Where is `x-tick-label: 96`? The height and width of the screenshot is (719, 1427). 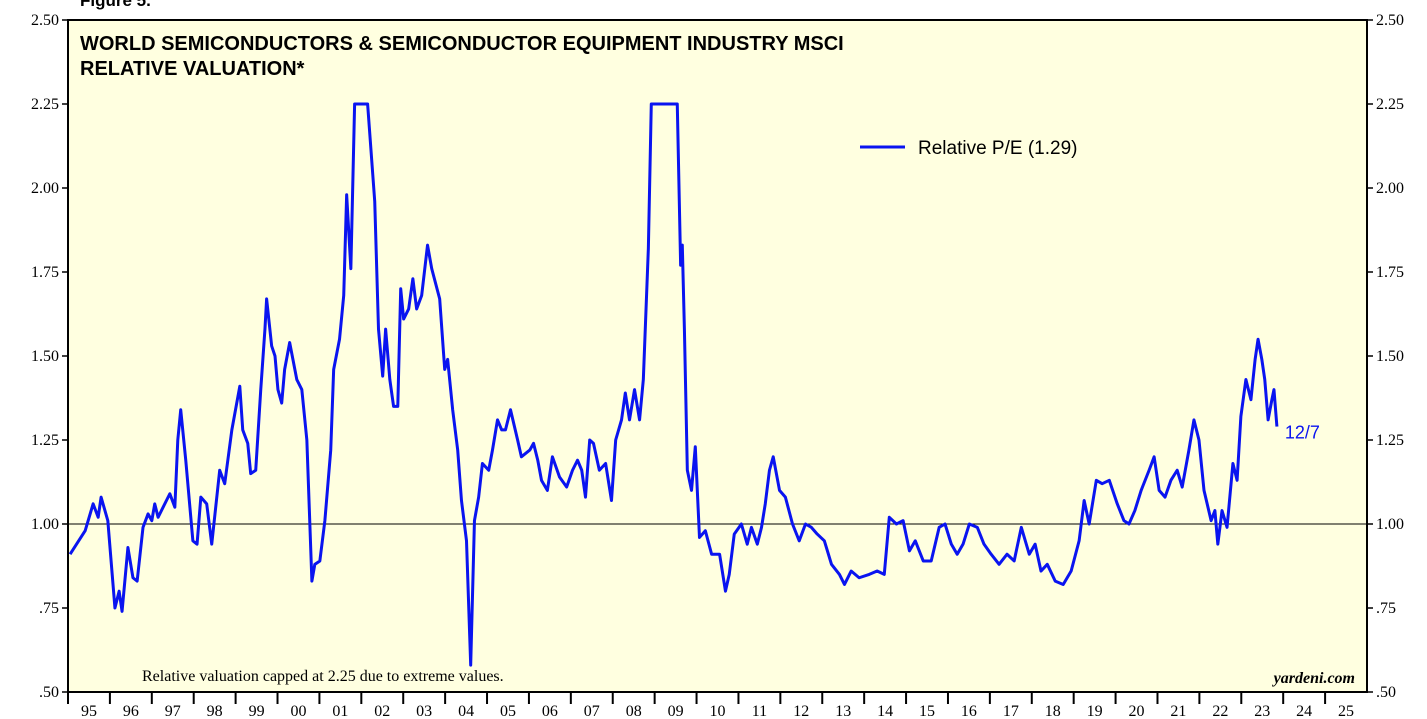
x-tick-label: 96 is located at coordinates (131, 711).